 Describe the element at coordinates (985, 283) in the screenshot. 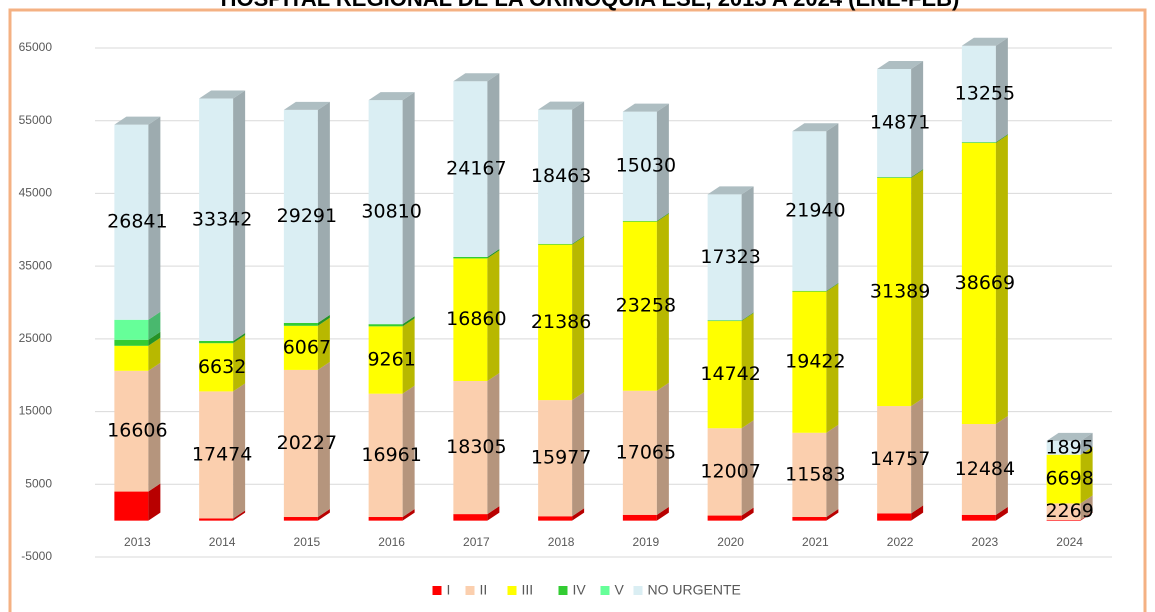

I see `value-label: 38669` at that location.